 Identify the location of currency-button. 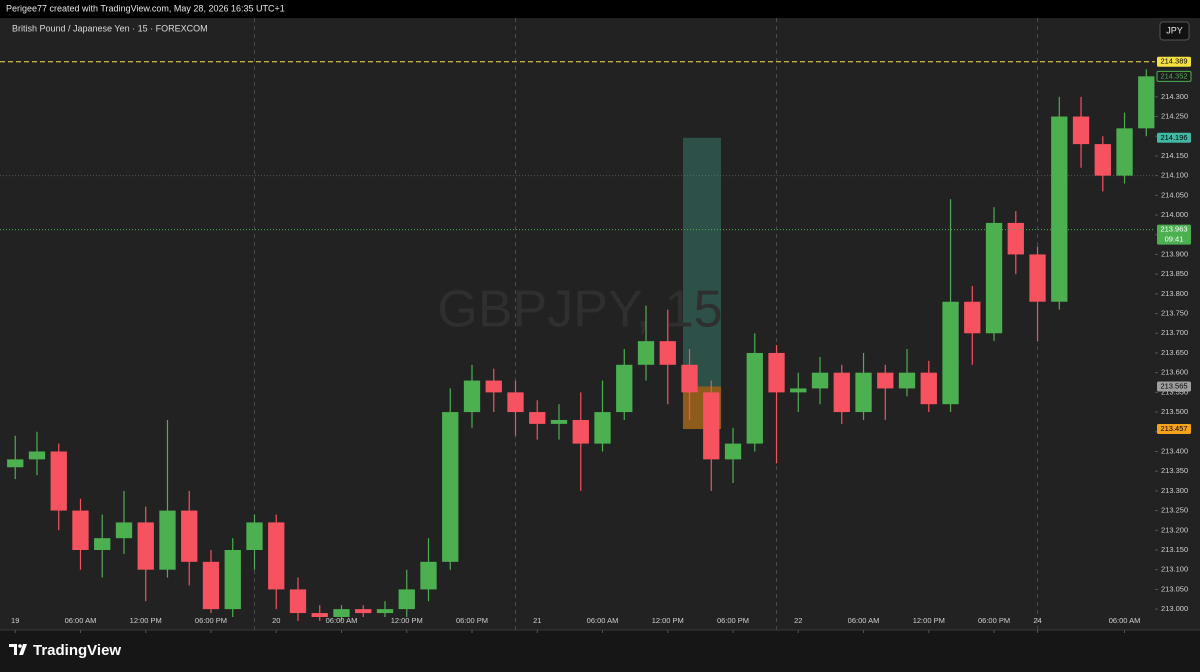
(1174, 31).